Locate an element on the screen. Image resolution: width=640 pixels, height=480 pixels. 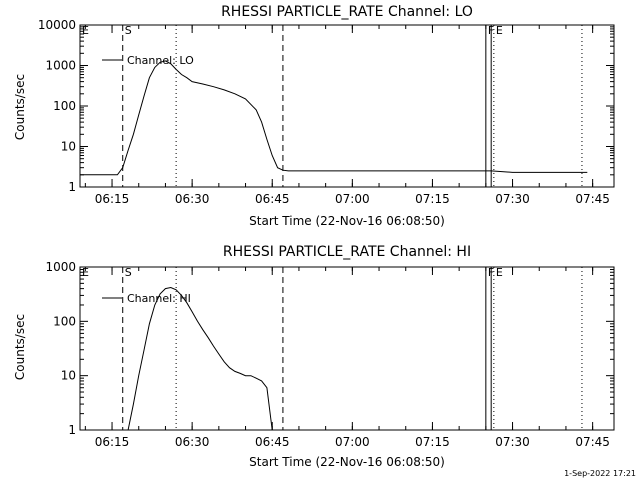
chart-title: RHESSI PARTICLE_RATE Channel: HI is located at coordinates (347, 252).